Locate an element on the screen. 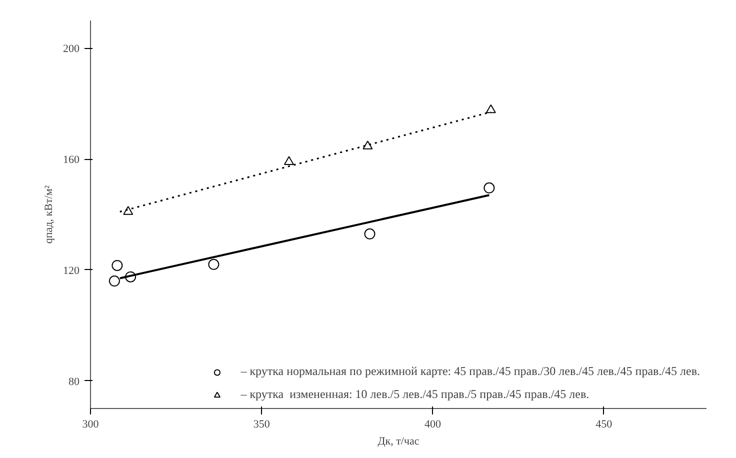  legend-label: – крутка нормальная по режимной карте: 45 прав./45 прав./30 лев./45 лев./45 прав./45 лев. is located at coordinates (470, 371).